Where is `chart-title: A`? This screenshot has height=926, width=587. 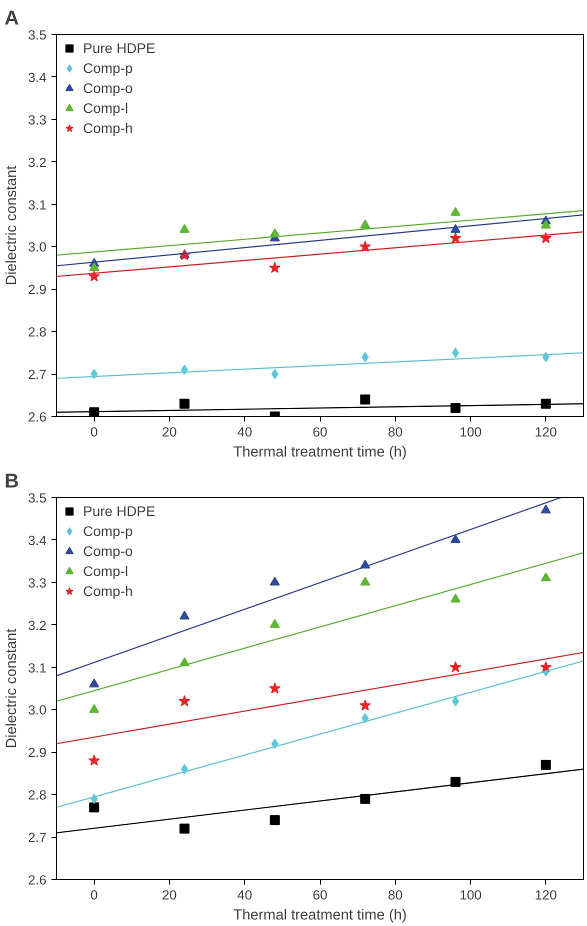 chart-title: A is located at coordinates (11, 19).